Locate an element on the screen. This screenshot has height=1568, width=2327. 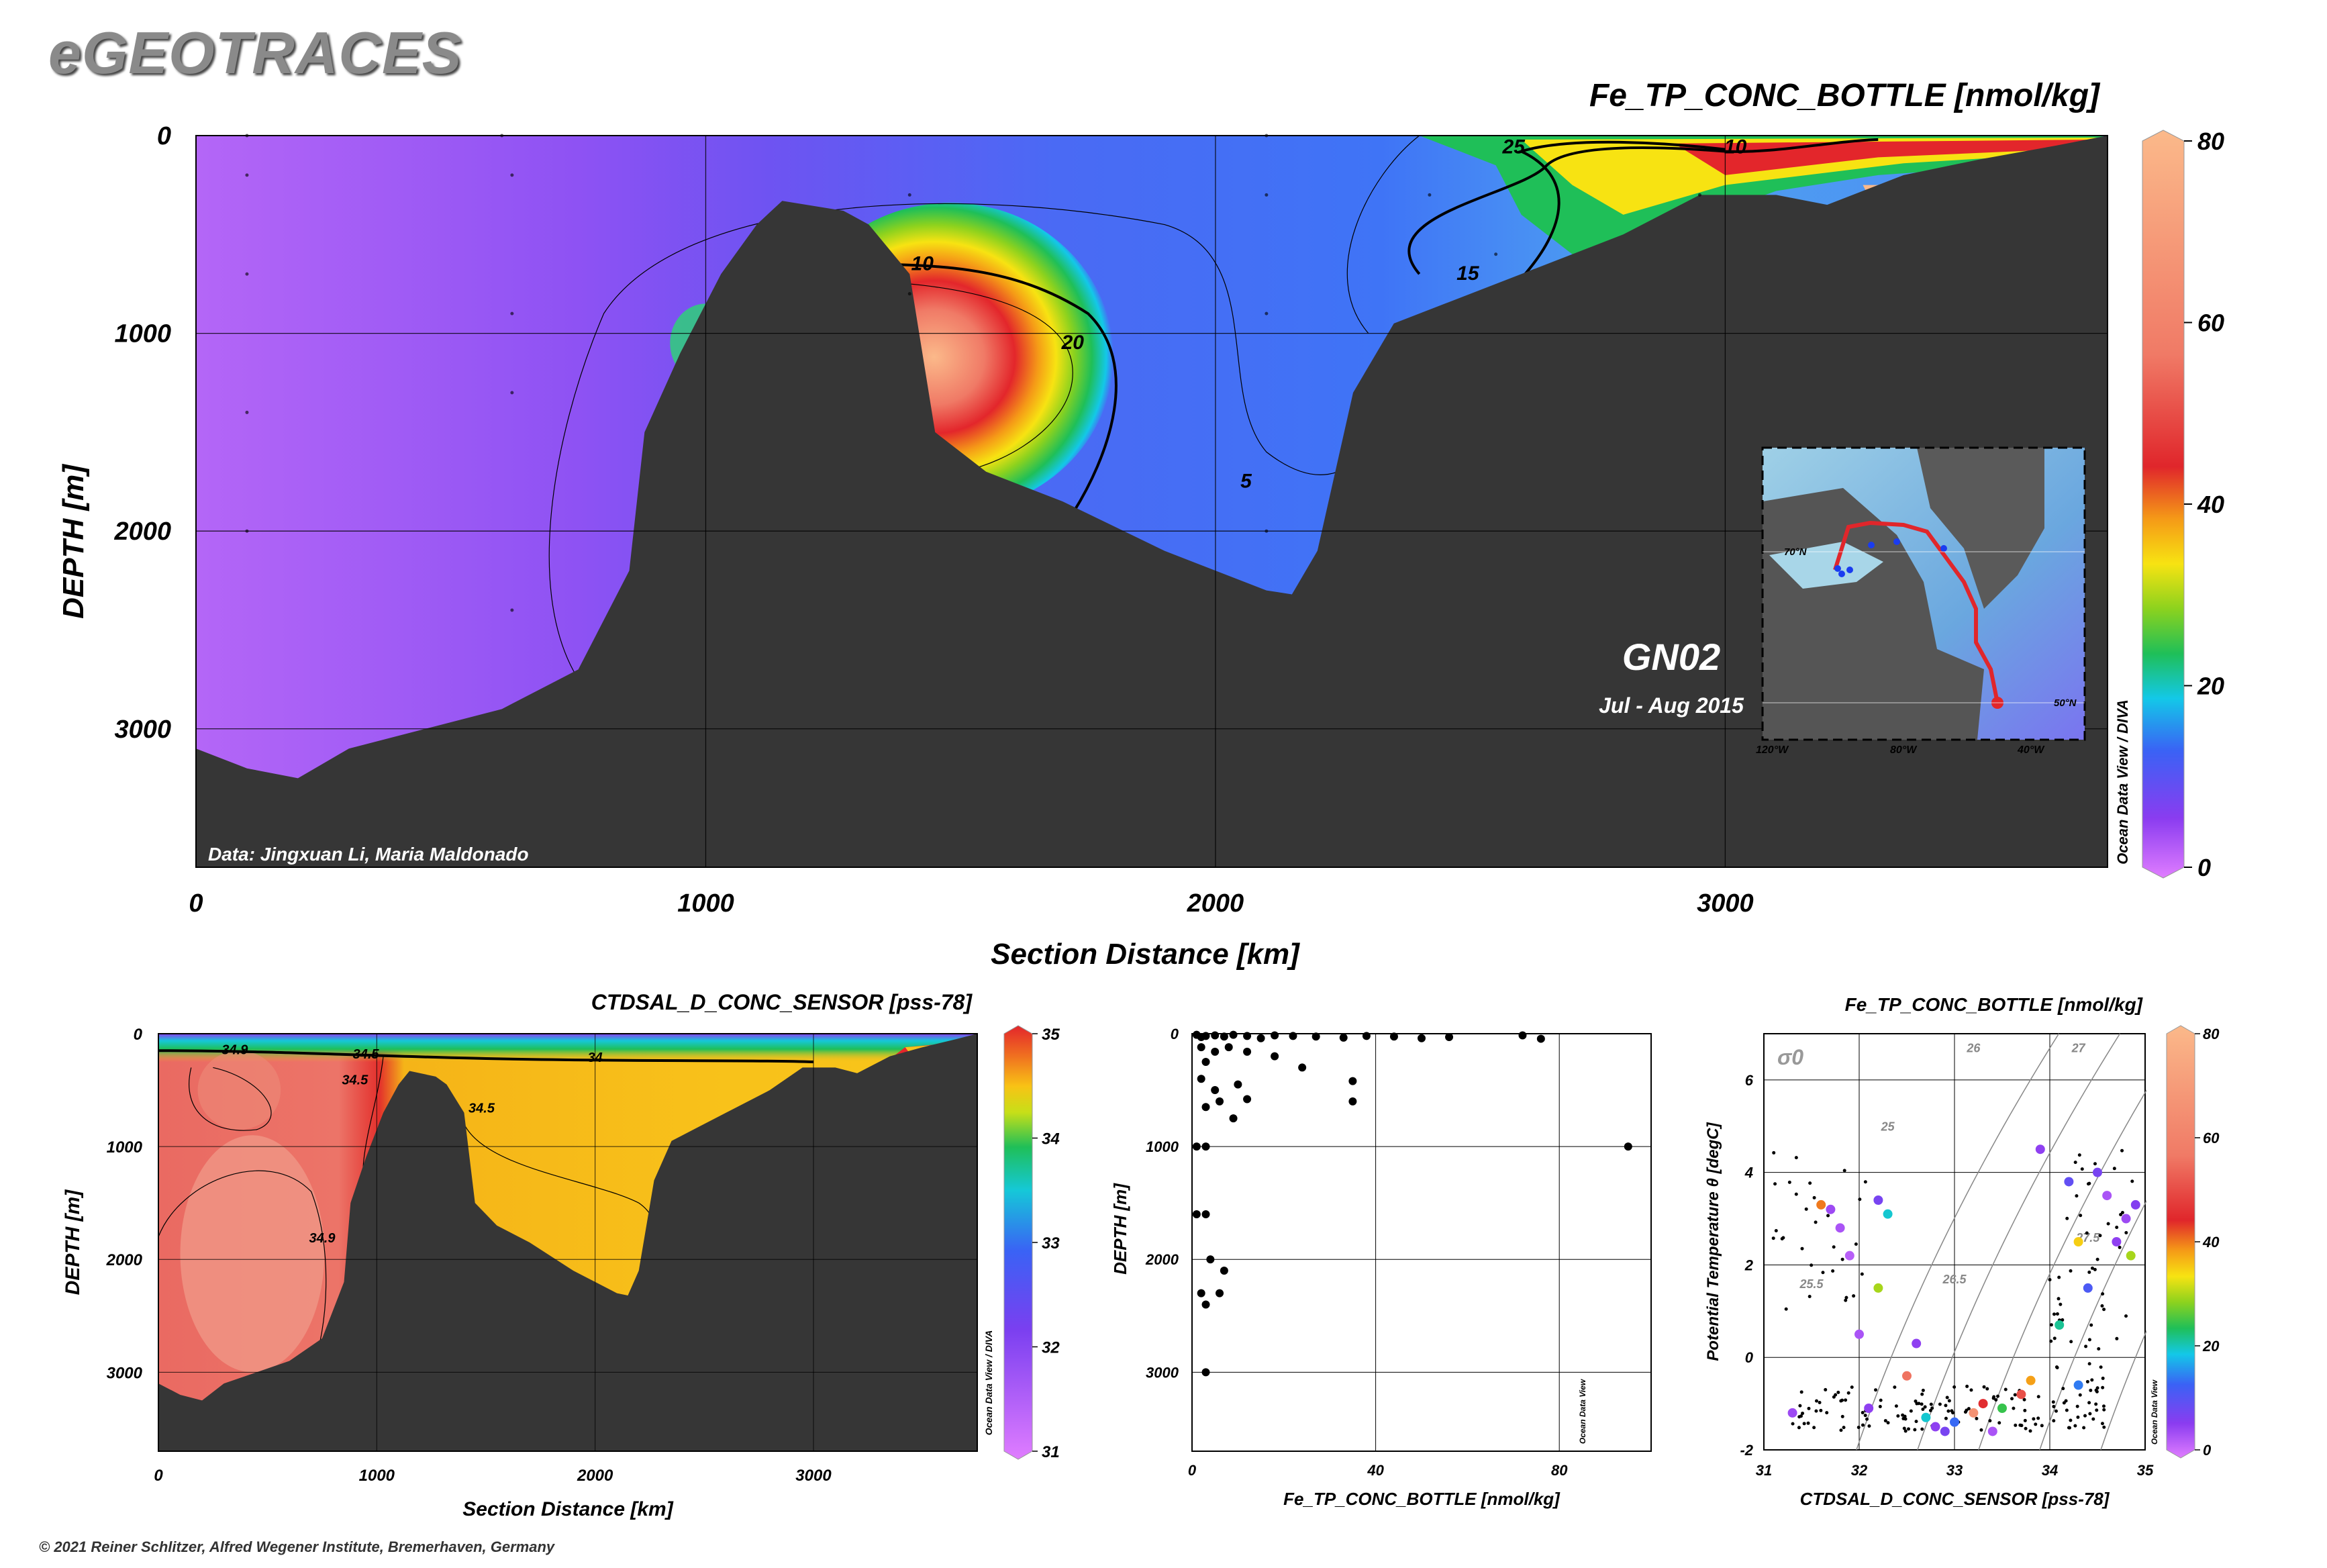
ts-ytick-label: 4 is located at coordinates (1748, 1173).